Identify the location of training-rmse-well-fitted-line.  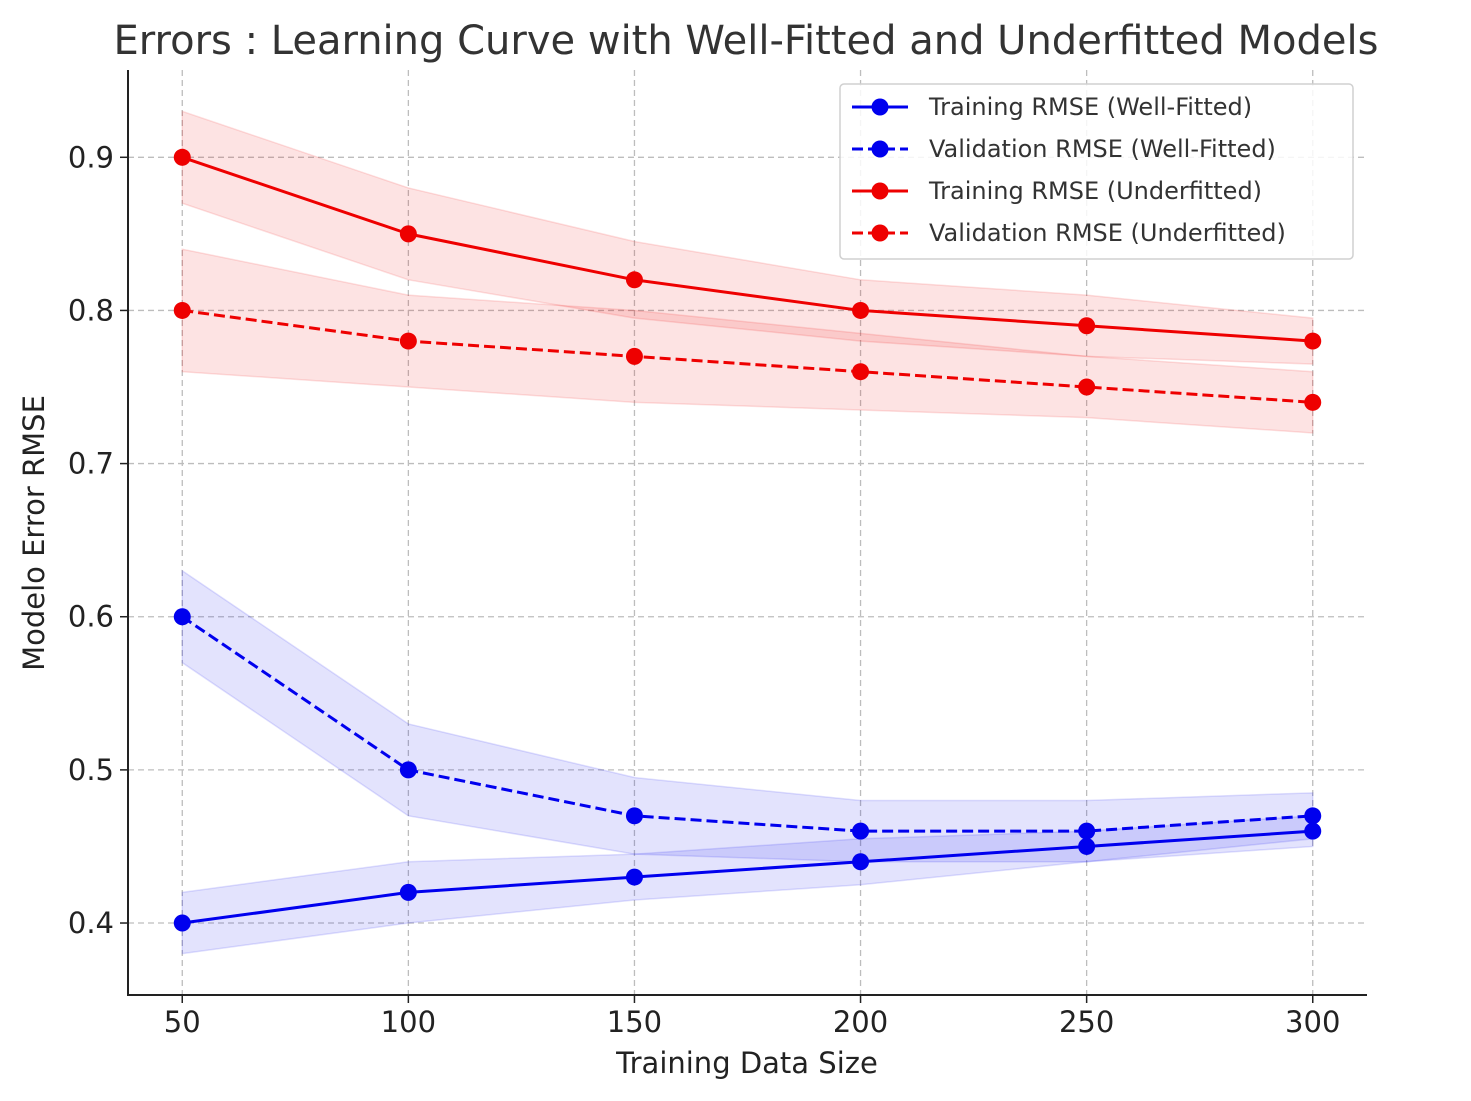
(747, 877).